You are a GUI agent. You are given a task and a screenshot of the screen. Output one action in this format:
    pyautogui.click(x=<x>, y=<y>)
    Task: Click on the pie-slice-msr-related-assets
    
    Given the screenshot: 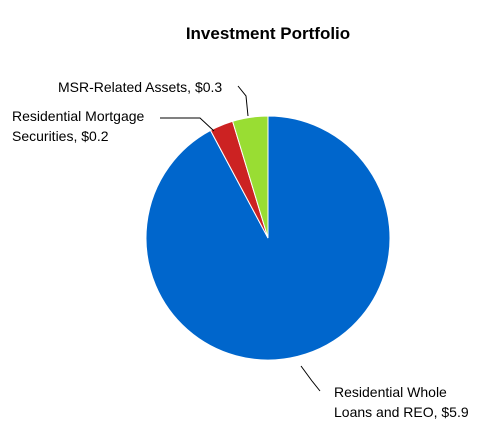 What is the action you would take?
    pyautogui.click(x=250, y=177)
    